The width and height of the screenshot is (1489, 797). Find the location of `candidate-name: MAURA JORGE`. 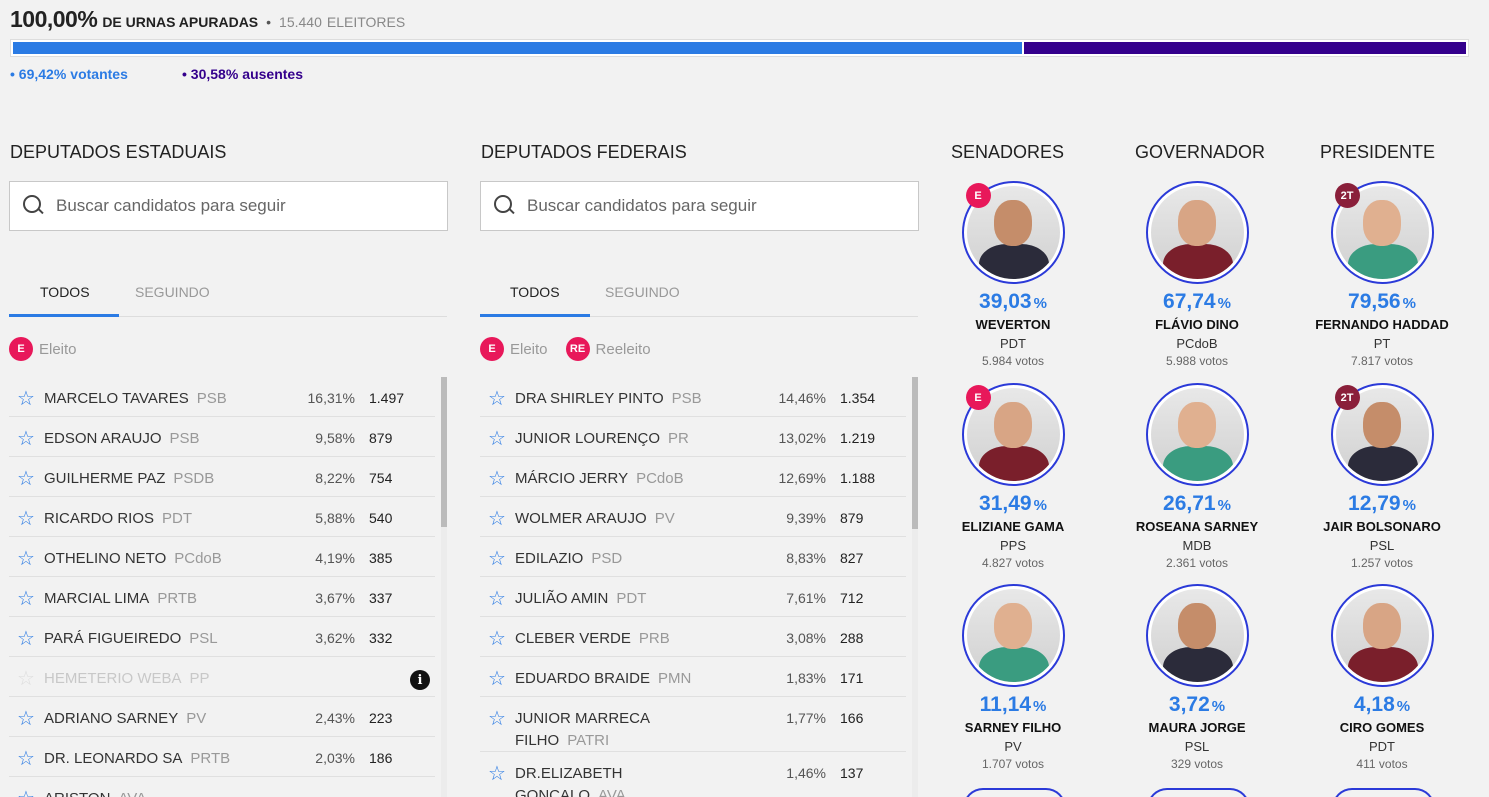

candidate-name: MAURA JORGE is located at coordinates (1197, 727).